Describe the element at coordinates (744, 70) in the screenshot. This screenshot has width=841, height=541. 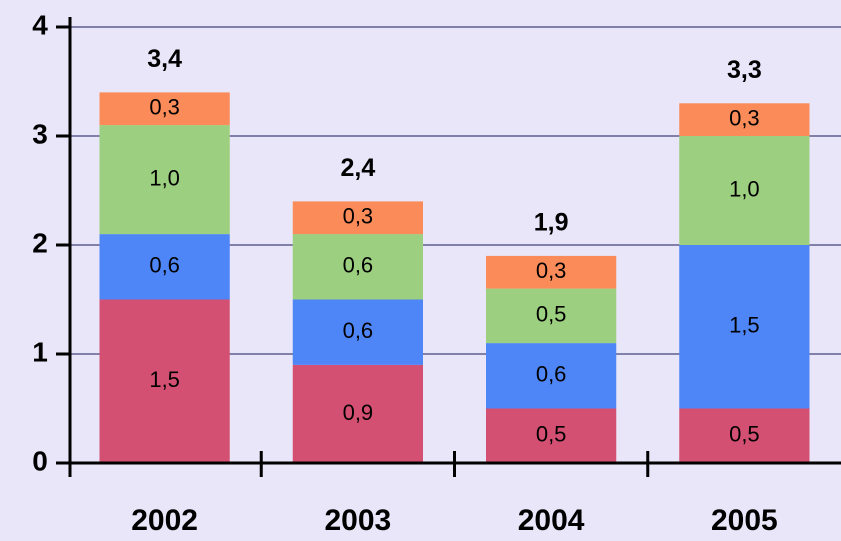
I see `total-label: 3,3` at that location.